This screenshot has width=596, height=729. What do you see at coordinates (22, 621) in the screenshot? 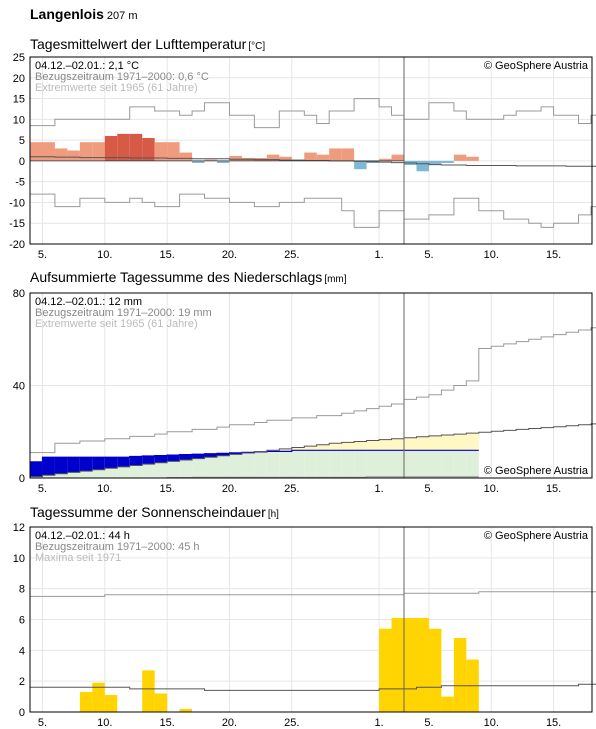
I see `sun-ytick-label: 6` at bounding box center [22, 621].